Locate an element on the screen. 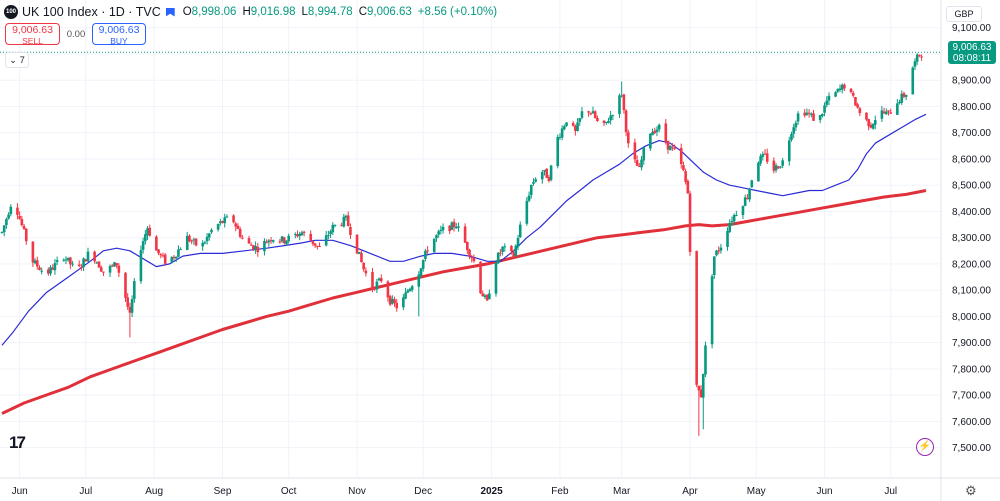  bar-countdown: 08:08:11 is located at coordinates (972, 58).